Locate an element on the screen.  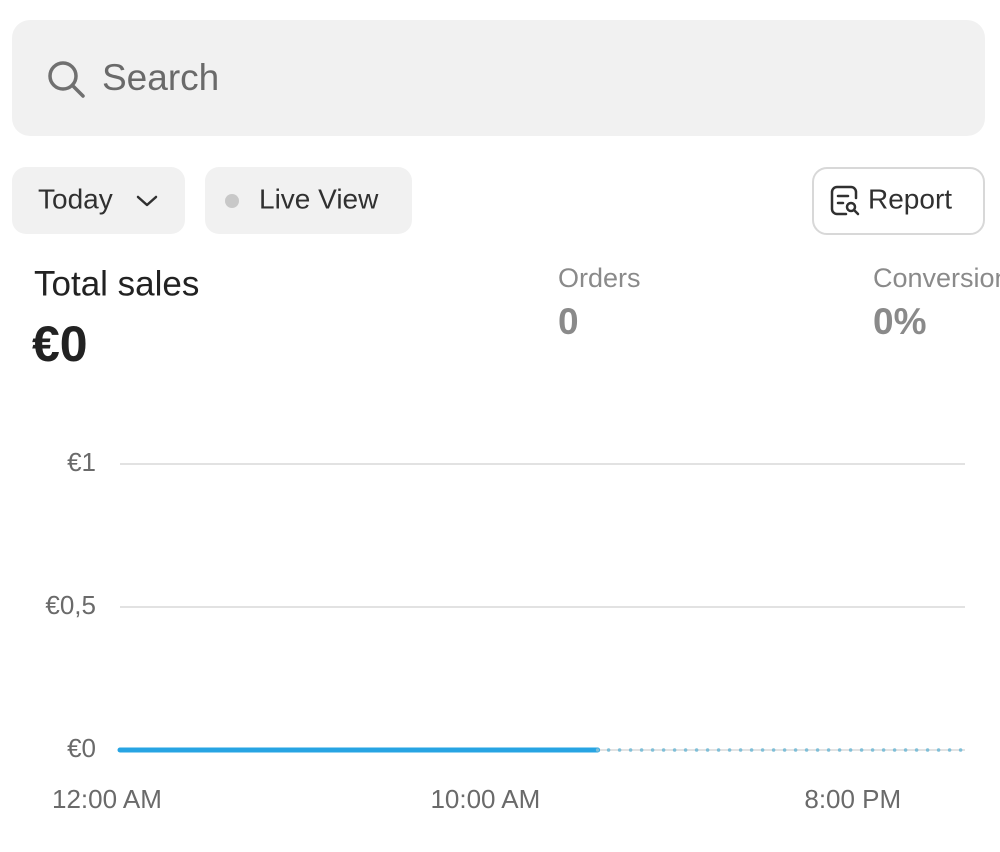
metric-value: 0% is located at coordinates (899, 321).